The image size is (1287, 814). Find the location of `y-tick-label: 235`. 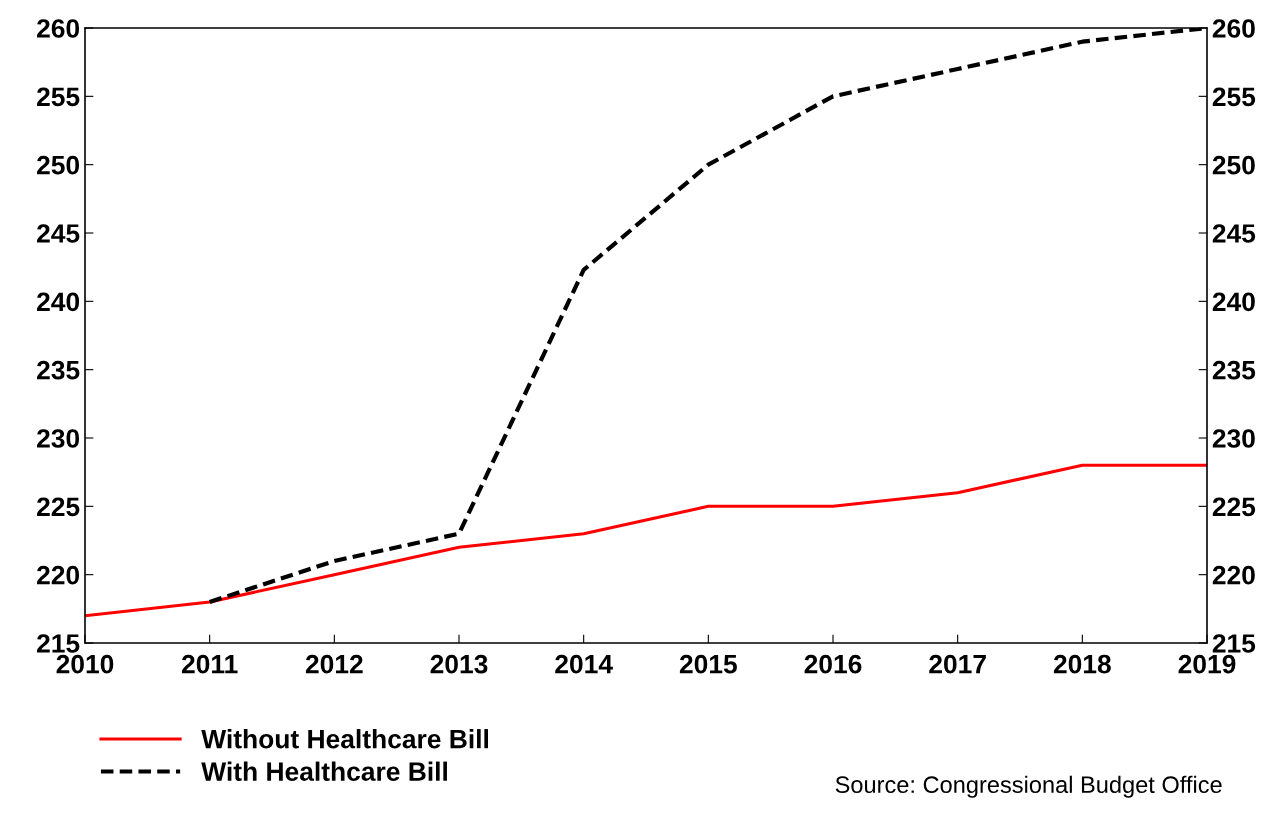

y-tick-label: 235 is located at coordinates (58, 370).